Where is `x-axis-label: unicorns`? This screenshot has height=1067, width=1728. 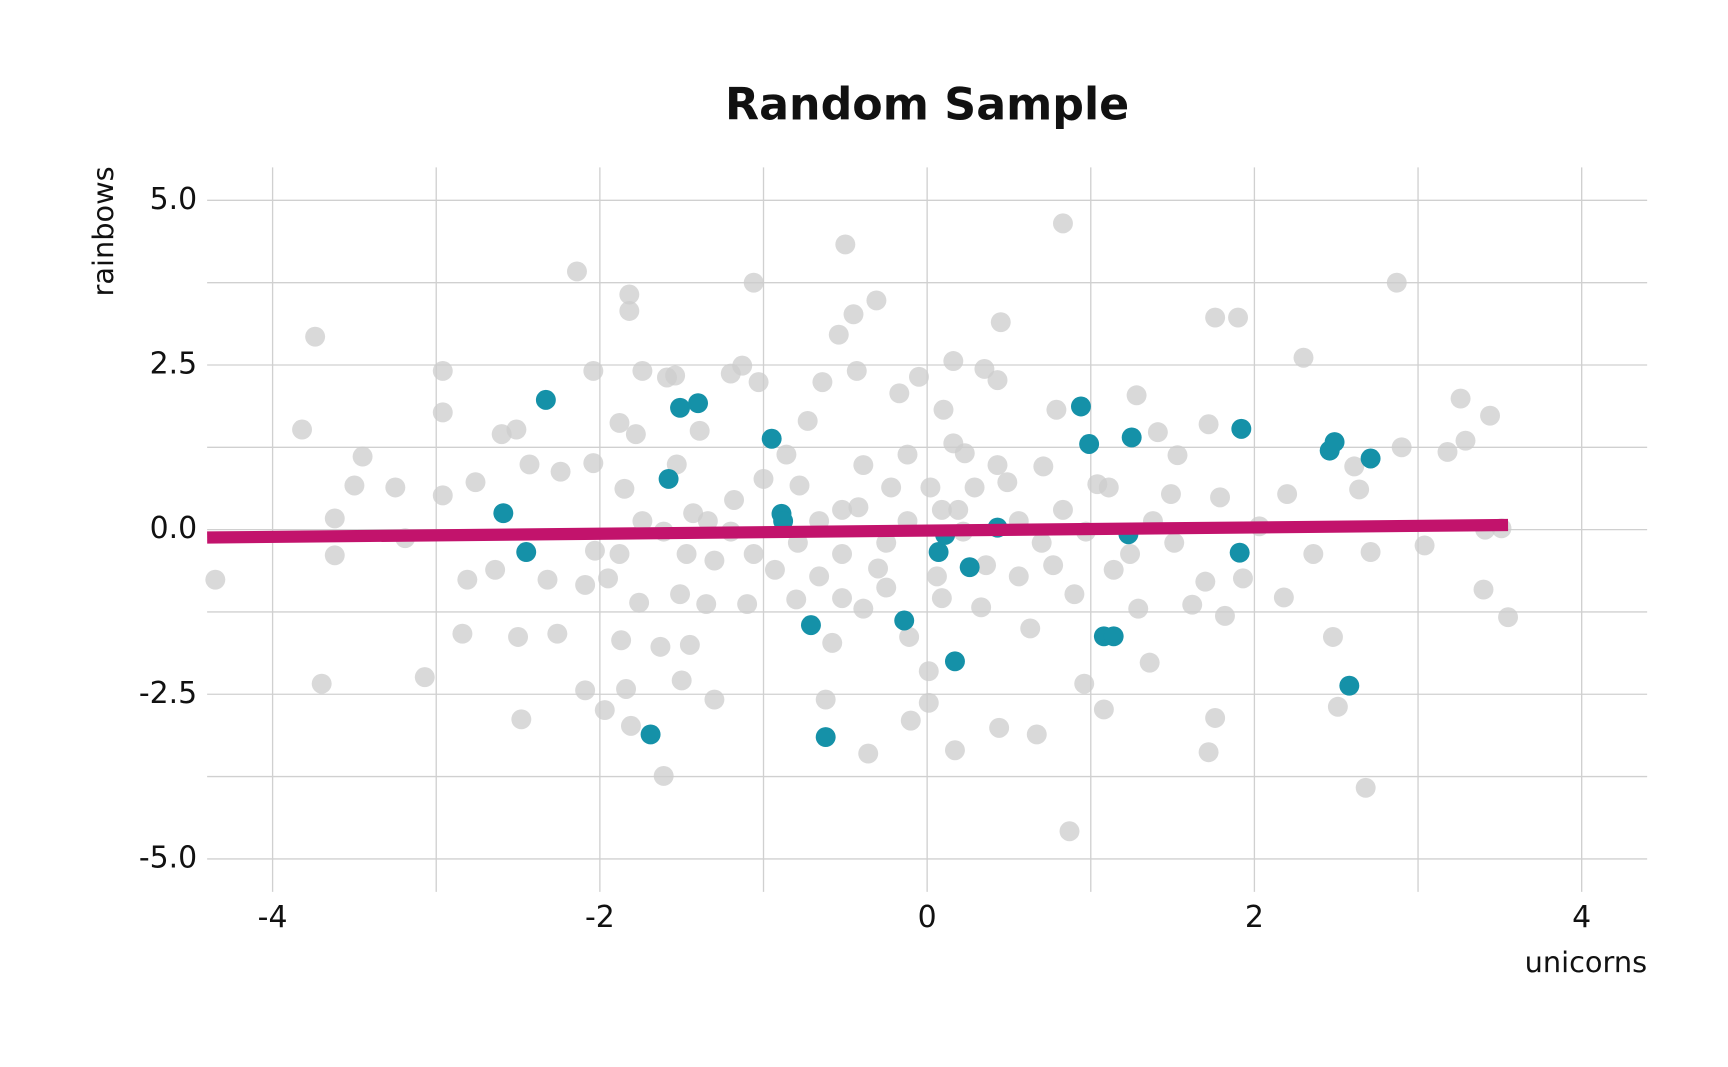 x-axis-label: unicorns is located at coordinates (1586, 962).